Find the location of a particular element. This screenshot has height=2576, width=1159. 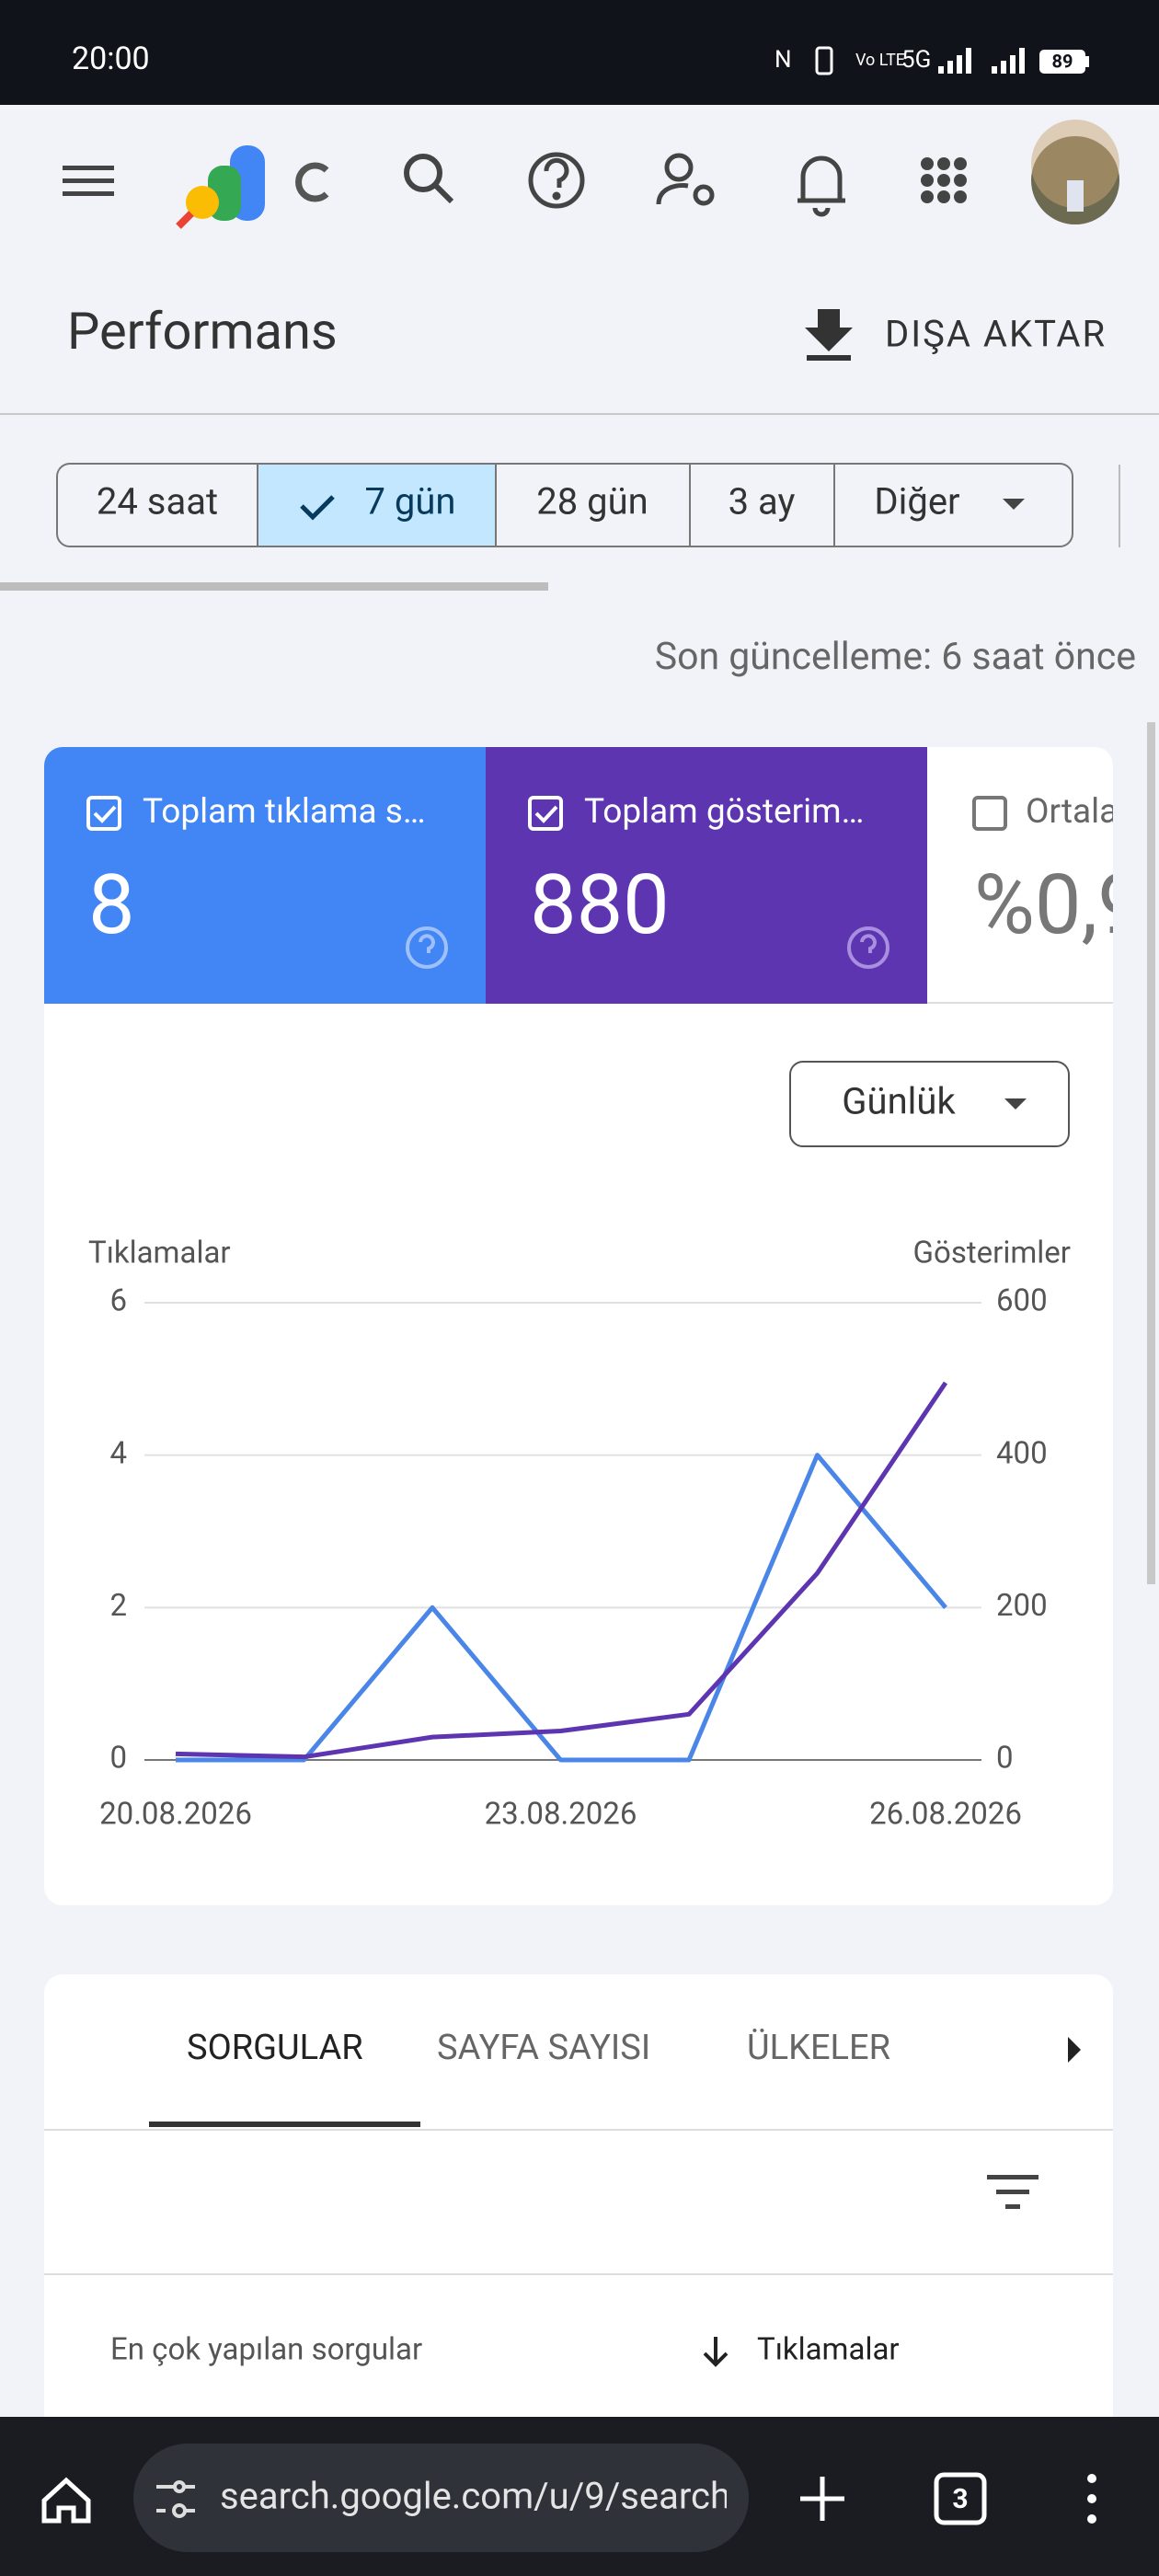

page-scrollbar is located at coordinates (1151, 1153).